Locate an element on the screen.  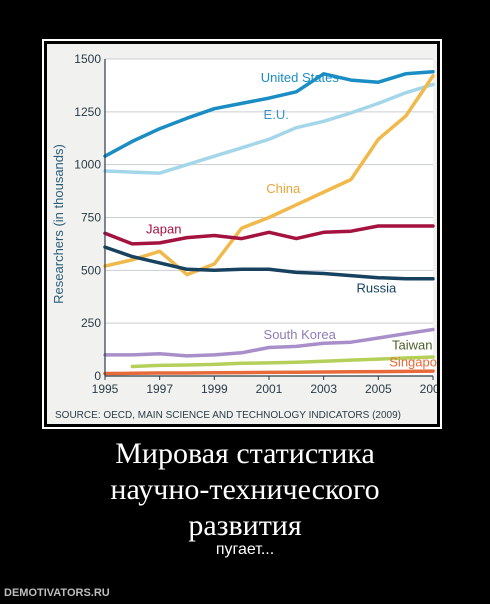
series-line-taiwan is located at coordinates (282, 362).